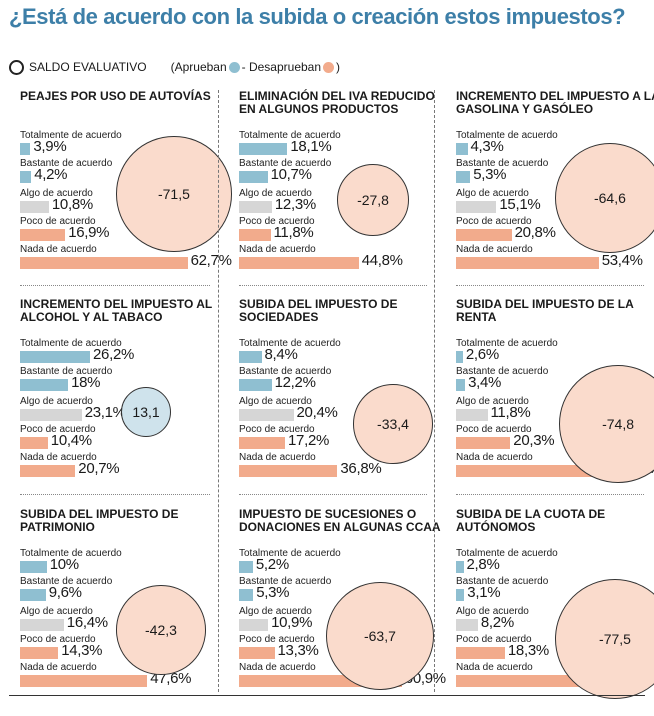 The image size is (654, 716). I want to click on value-label: 13,3%, so click(298, 650).